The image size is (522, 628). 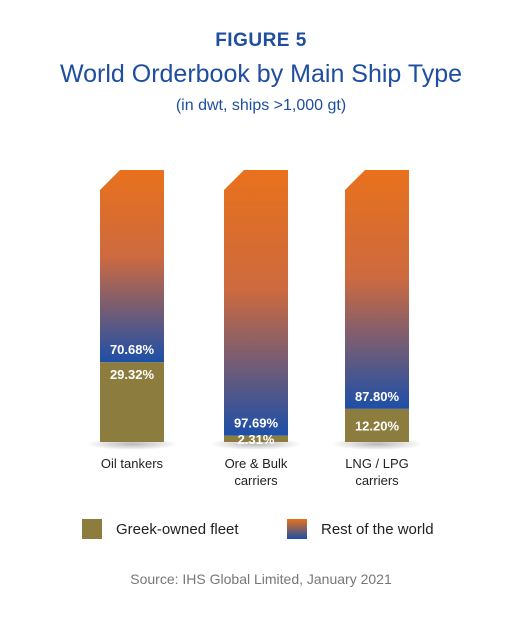 I want to click on legend-swatch-greek, so click(x=92, y=529).